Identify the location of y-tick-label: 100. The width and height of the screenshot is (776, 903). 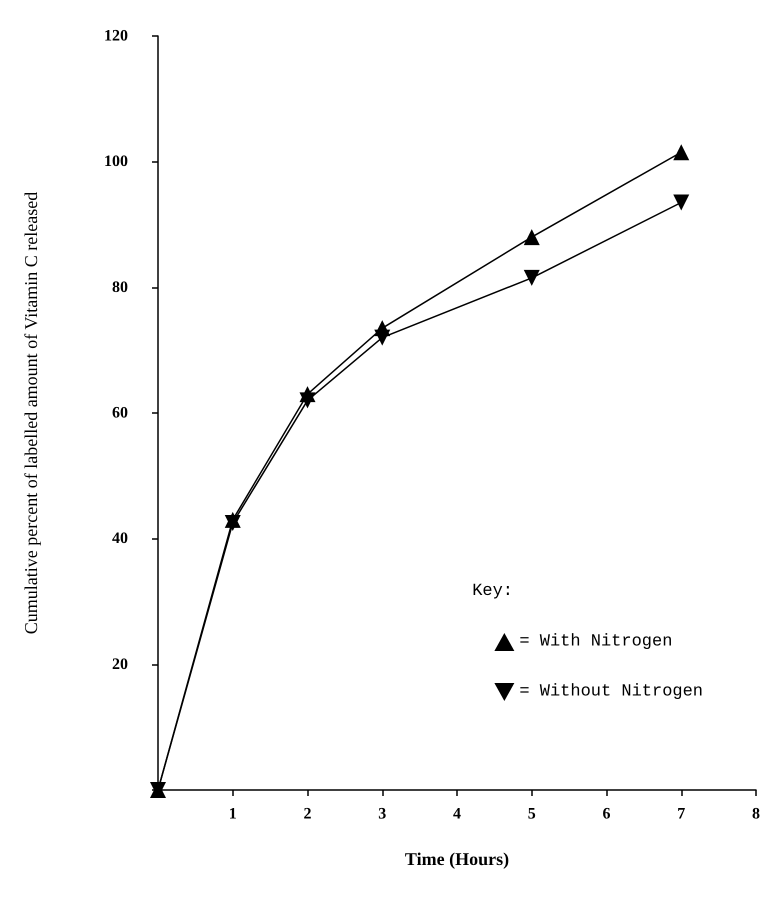
(116, 161).